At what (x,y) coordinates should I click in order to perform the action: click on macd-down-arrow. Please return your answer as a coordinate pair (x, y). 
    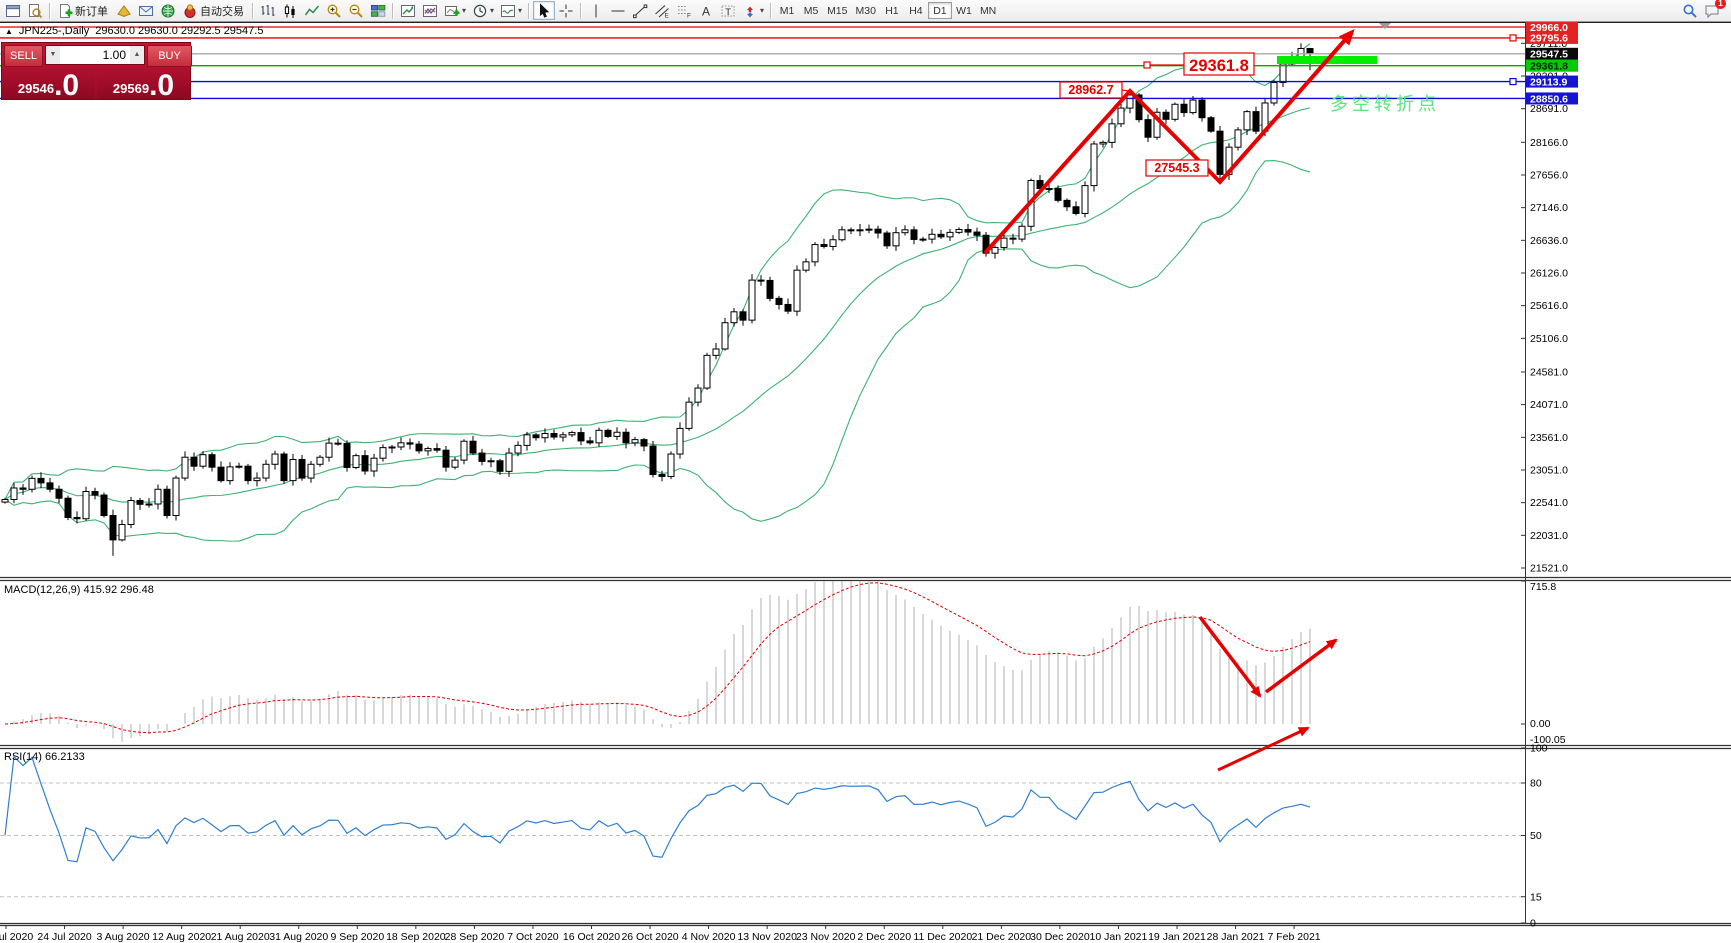
    Looking at the image, I should click on (1230, 656).